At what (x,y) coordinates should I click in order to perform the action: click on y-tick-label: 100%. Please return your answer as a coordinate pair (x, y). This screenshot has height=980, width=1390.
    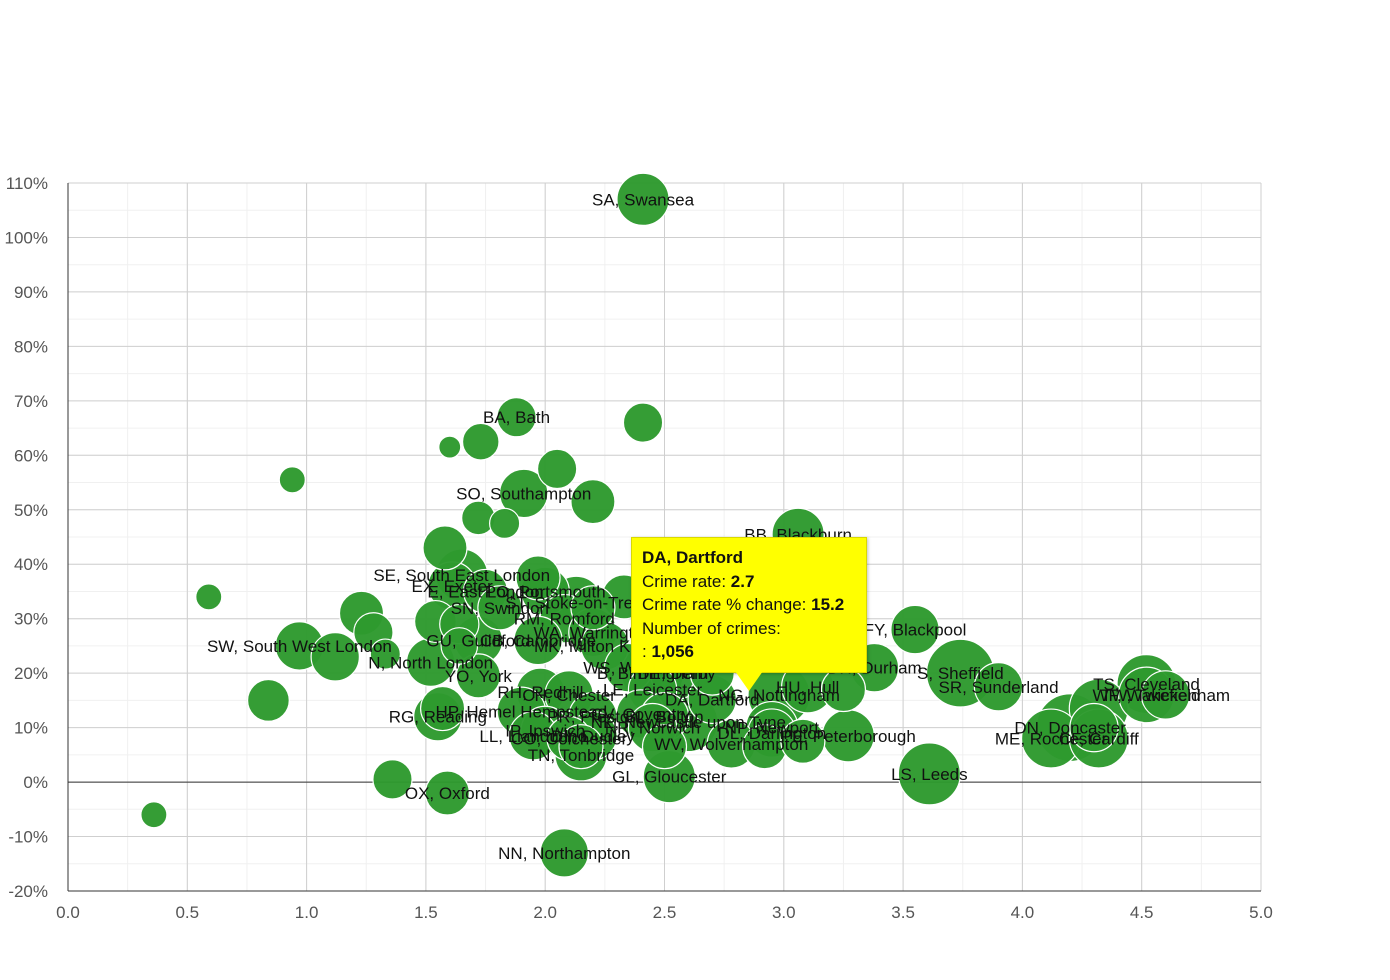
    Looking at the image, I should click on (26, 237).